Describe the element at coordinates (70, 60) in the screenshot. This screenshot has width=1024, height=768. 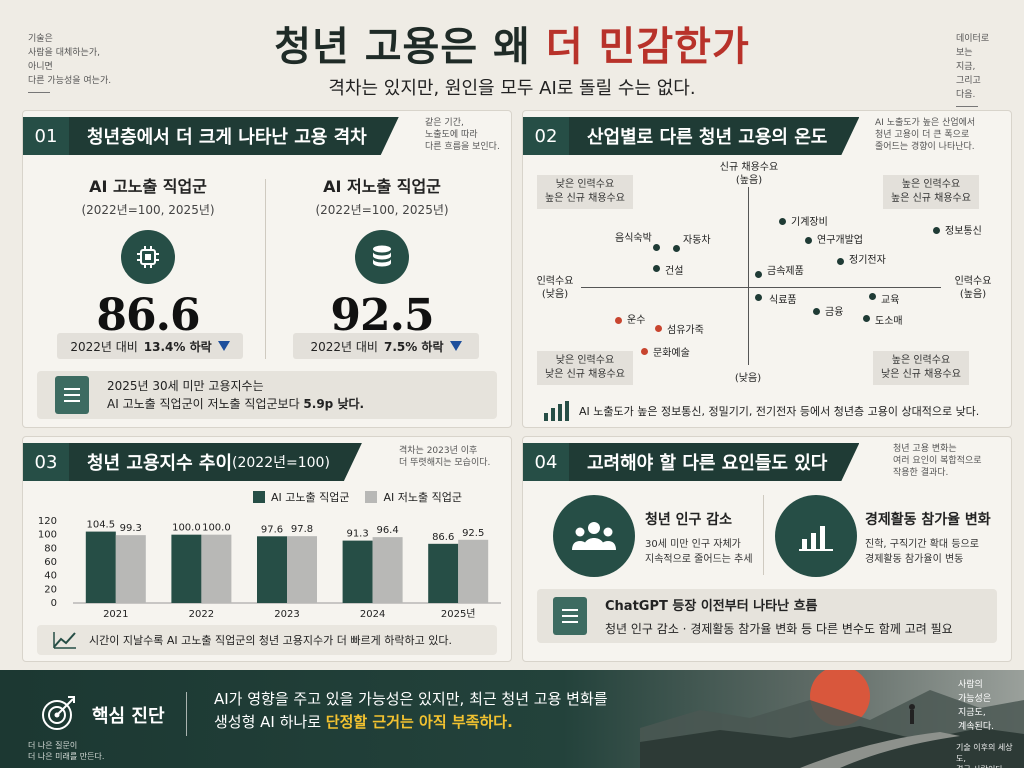
I see `header-left-note-text: 기술은 사람을 대체하는가, 아니면 다른 가능성을 여는가.` at that location.